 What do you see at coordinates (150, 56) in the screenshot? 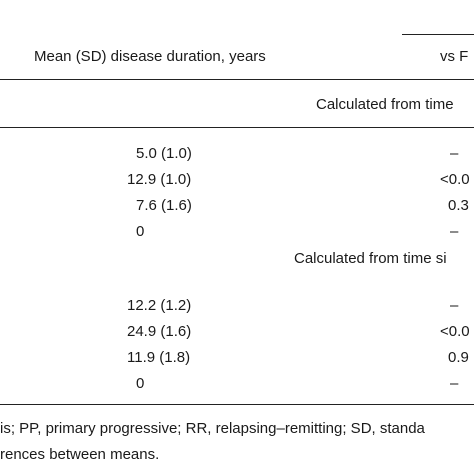
I see `header-duration: Mean (SD) disease duration, years` at bounding box center [150, 56].